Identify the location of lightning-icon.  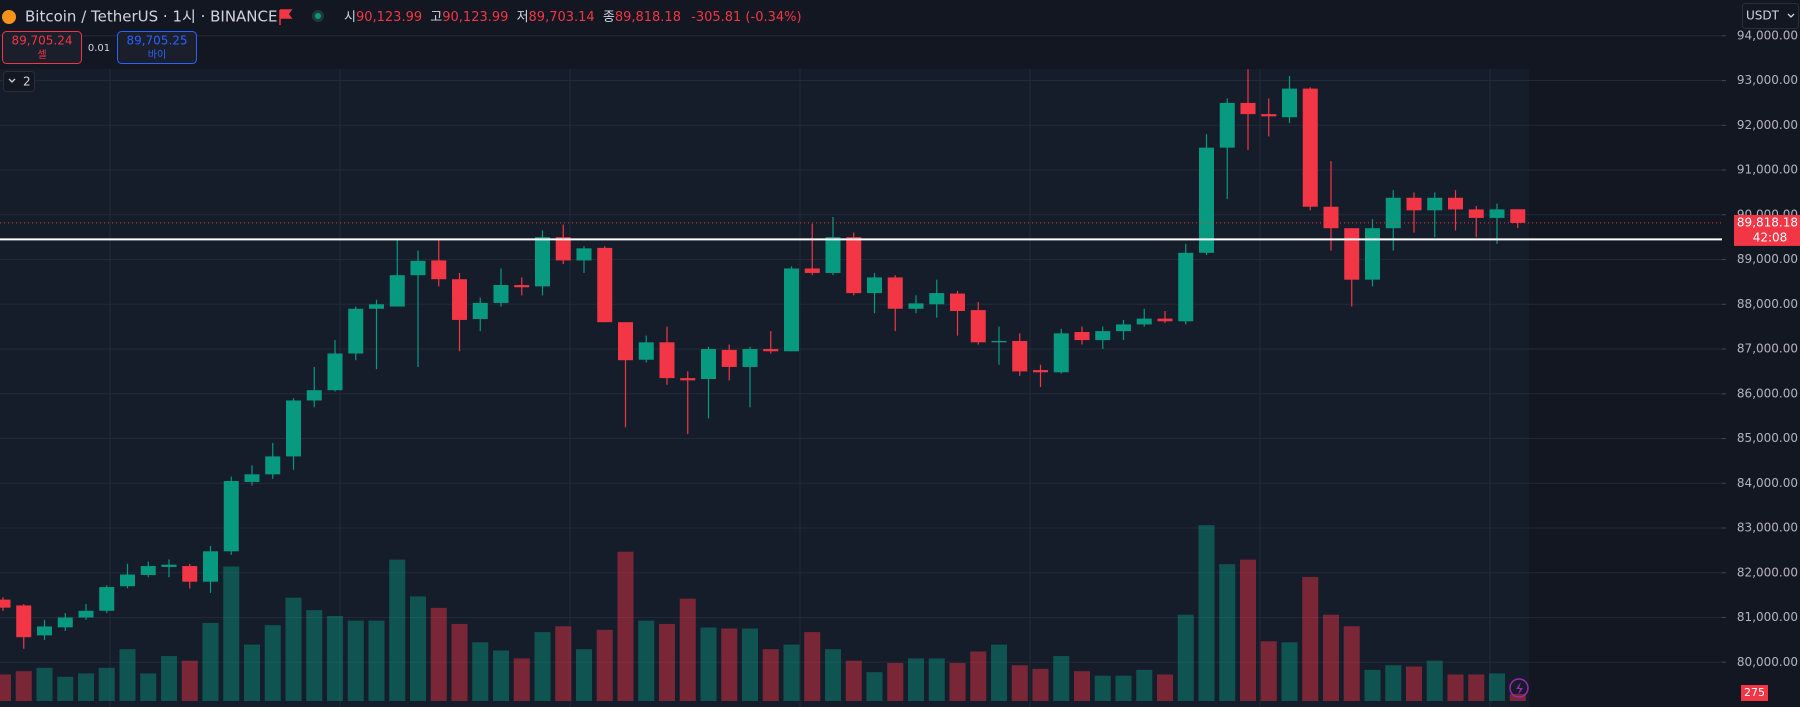
(1519, 688).